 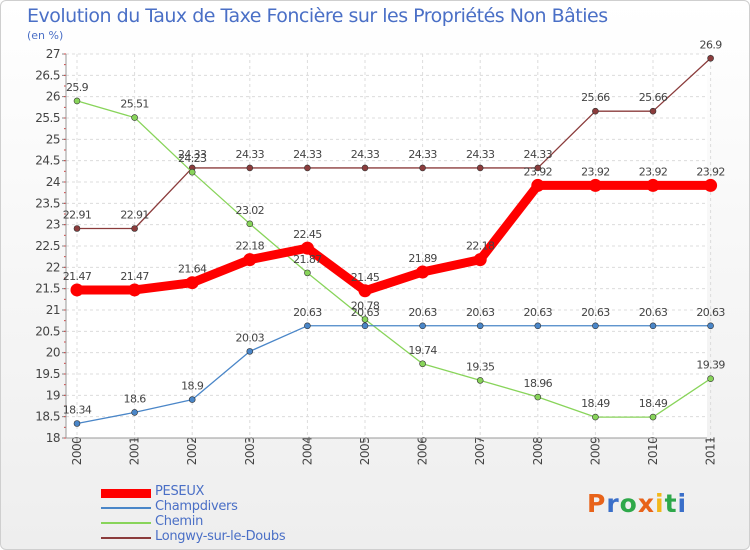 I want to click on data-label: 20.78, so click(x=365, y=305).